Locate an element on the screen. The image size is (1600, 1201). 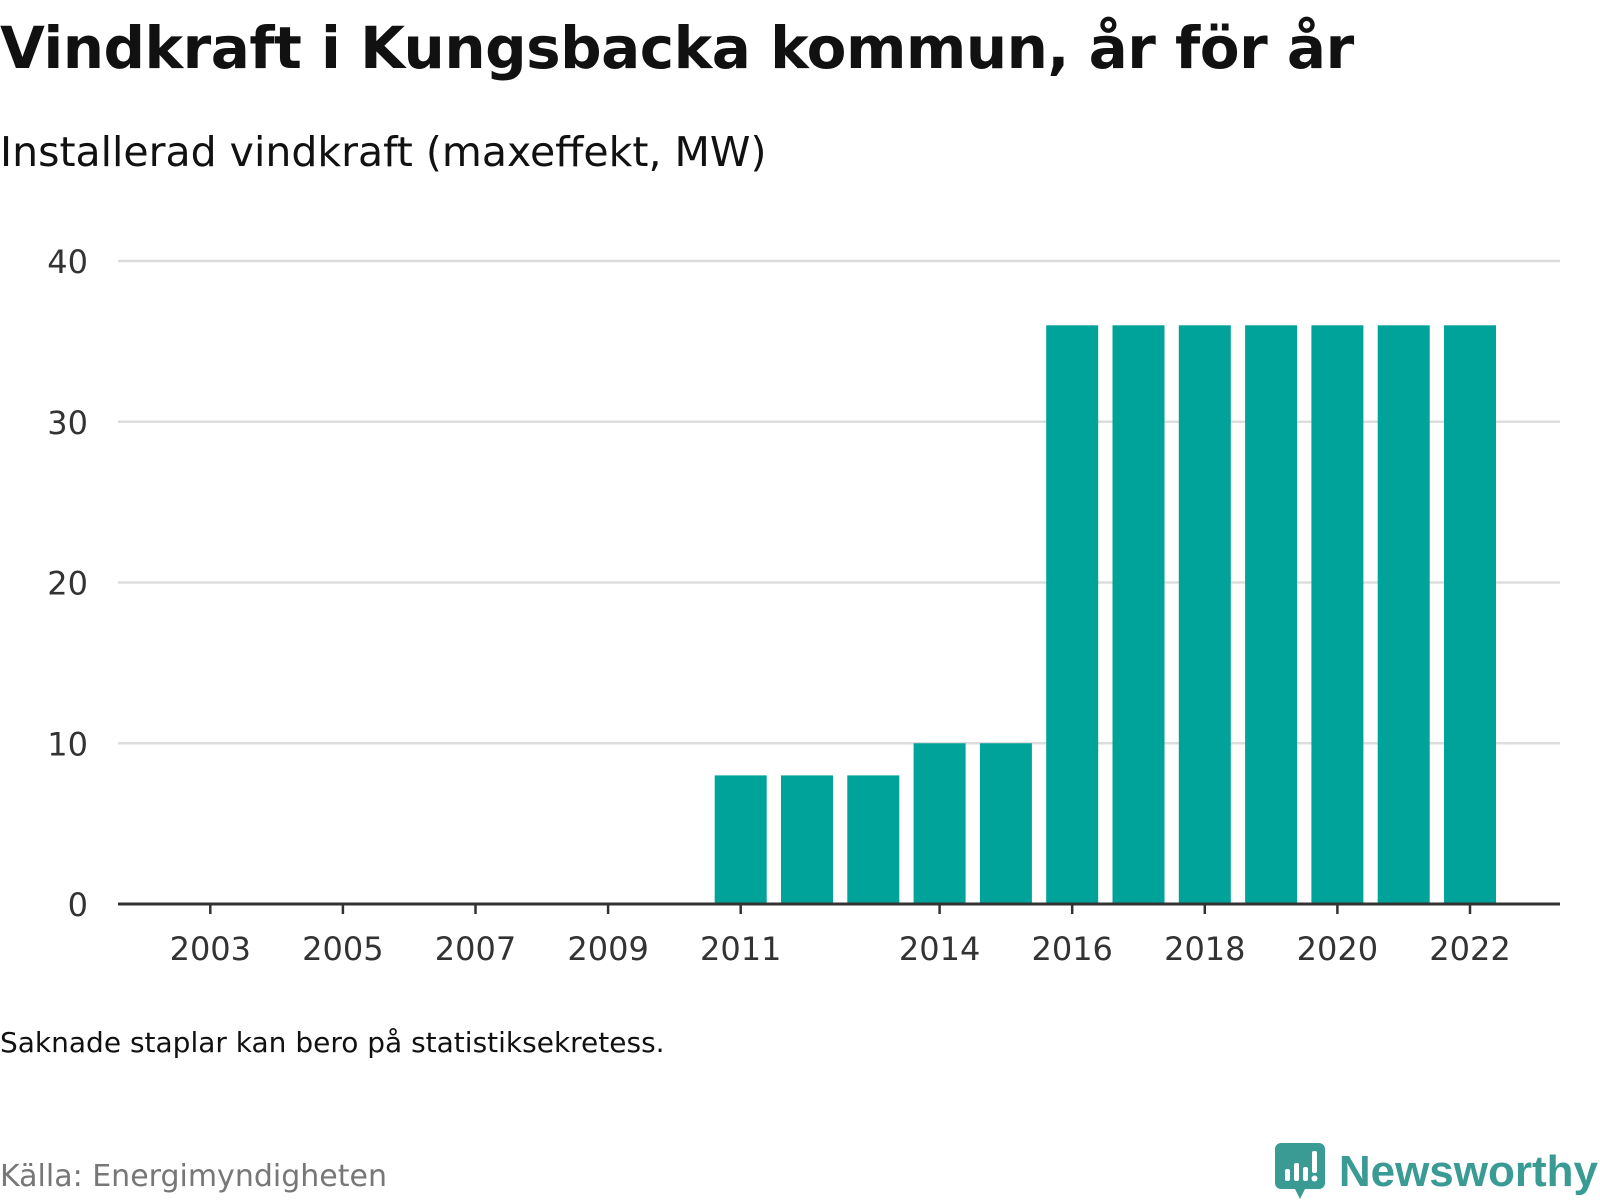
newsworthy-logo-icon is located at coordinates (1299, 1171).